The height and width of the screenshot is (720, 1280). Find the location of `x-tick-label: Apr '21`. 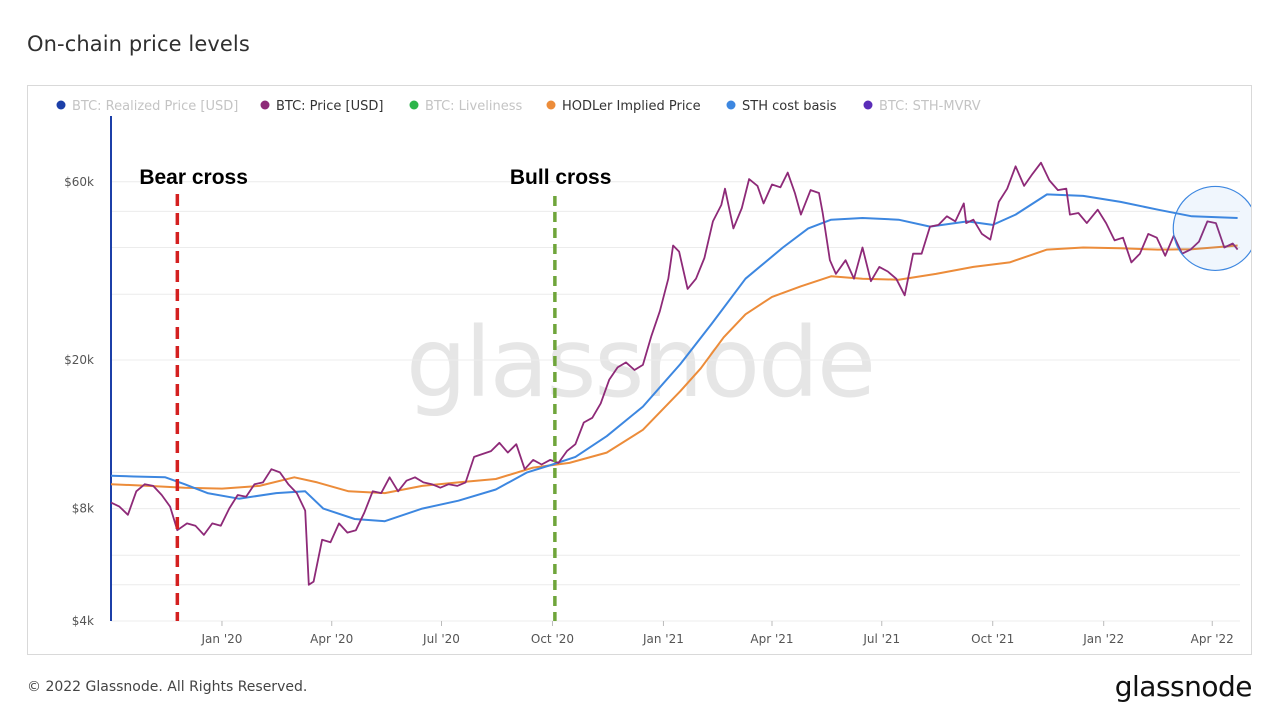

x-tick-label: Apr '21 is located at coordinates (771, 639).